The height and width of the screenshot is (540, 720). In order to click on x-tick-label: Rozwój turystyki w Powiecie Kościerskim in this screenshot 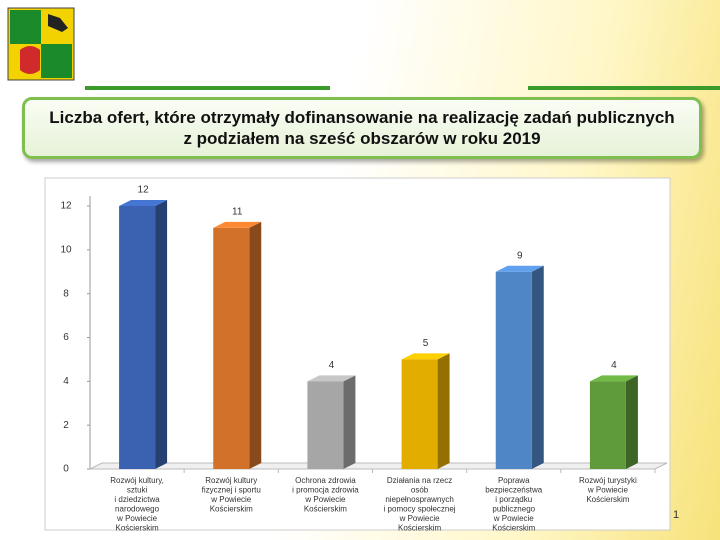, I will do `click(608, 490)`.